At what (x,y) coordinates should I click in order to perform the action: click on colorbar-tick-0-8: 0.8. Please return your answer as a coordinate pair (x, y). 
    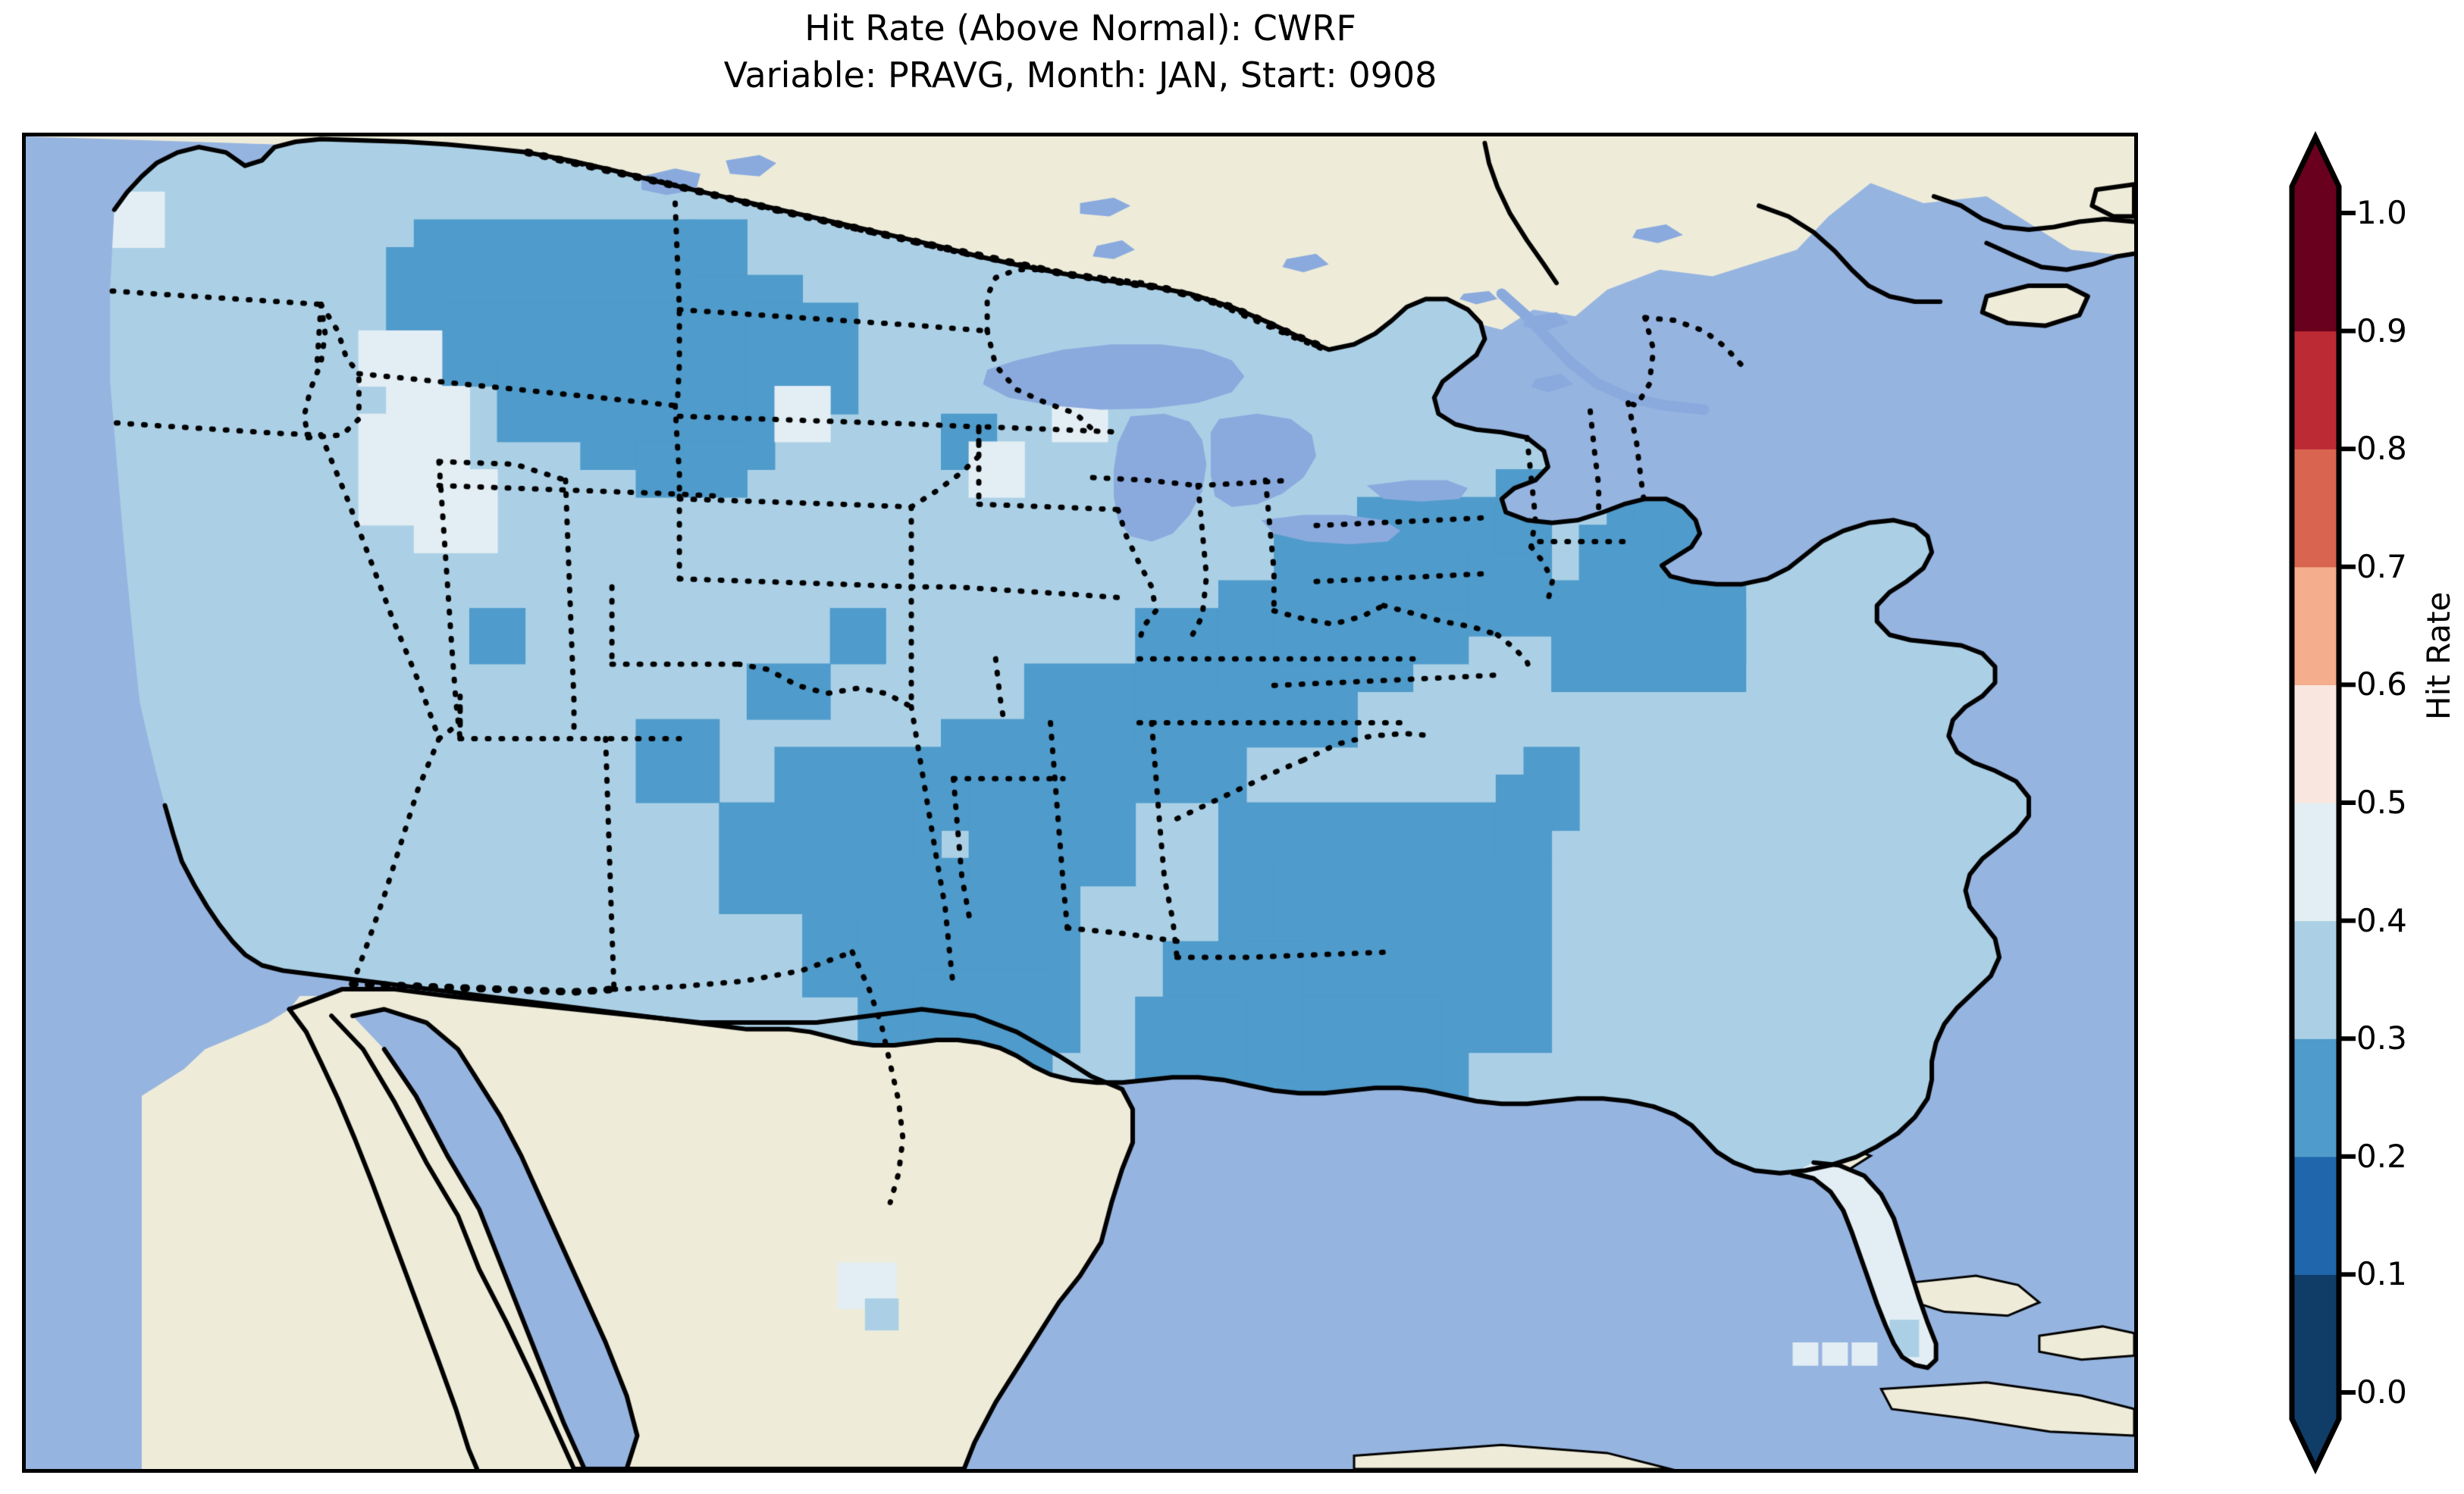
    Looking at the image, I should click on (2381, 449).